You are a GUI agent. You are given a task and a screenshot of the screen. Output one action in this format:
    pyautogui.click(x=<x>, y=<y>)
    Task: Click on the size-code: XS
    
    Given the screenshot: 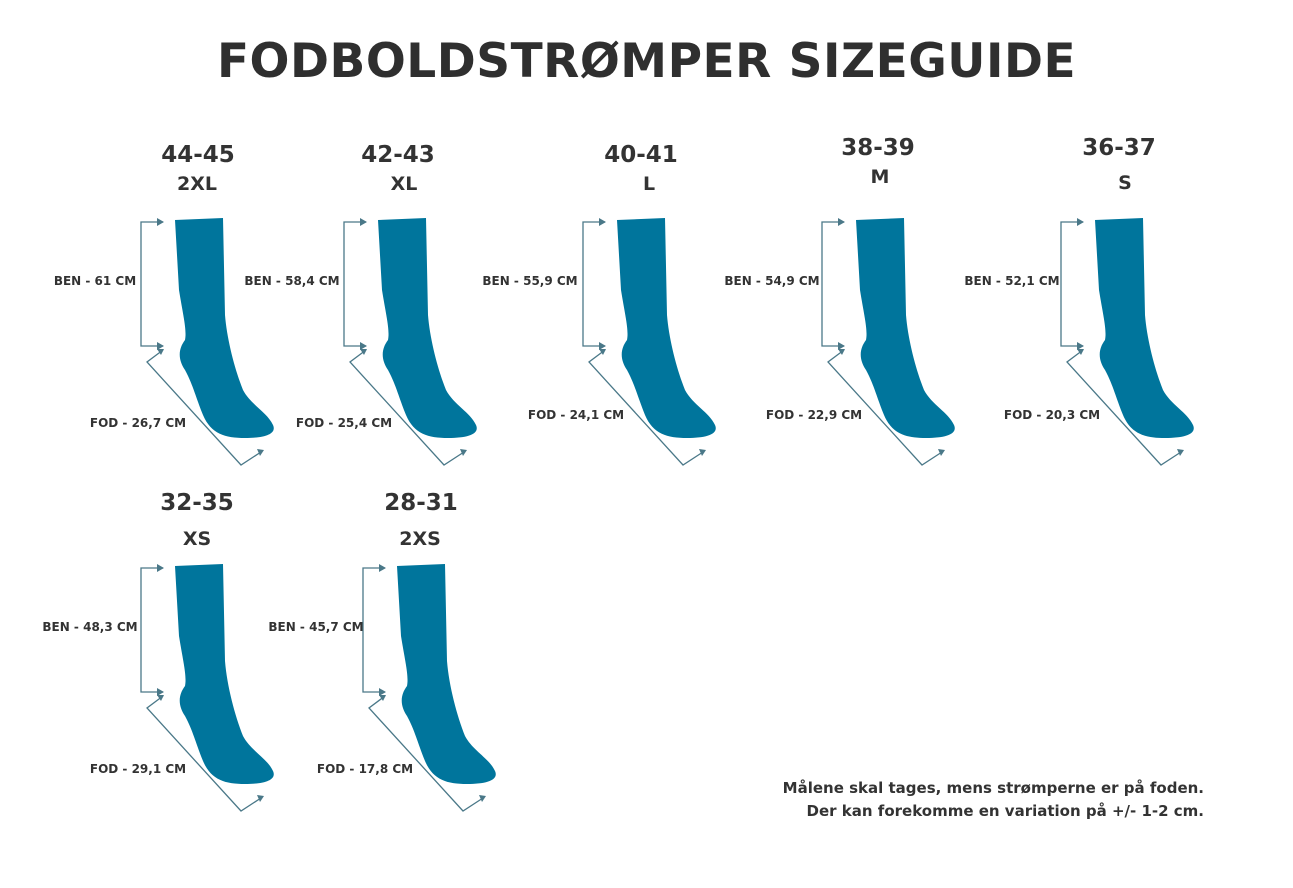 What is the action you would take?
    pyautogui.click(x=197, y=539)
    